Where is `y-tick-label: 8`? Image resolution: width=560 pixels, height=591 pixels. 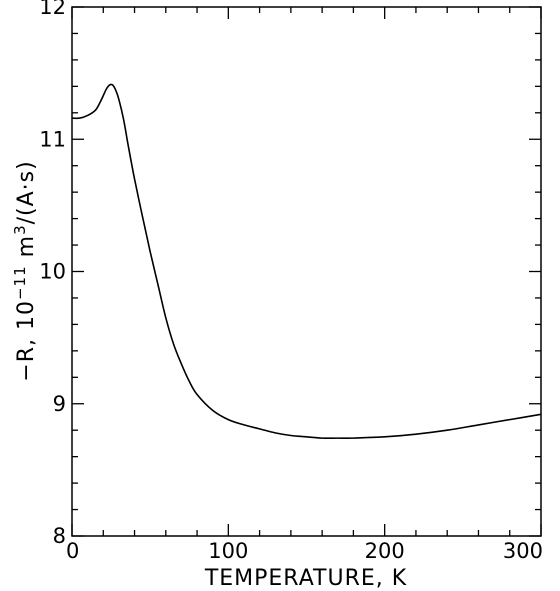 y-tick-label: 8 is located at coordinates (59, 536).